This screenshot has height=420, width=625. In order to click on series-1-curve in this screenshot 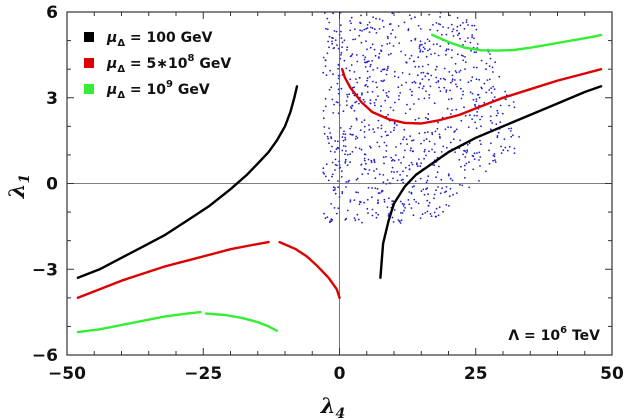, I will do `click(472, 96)`.